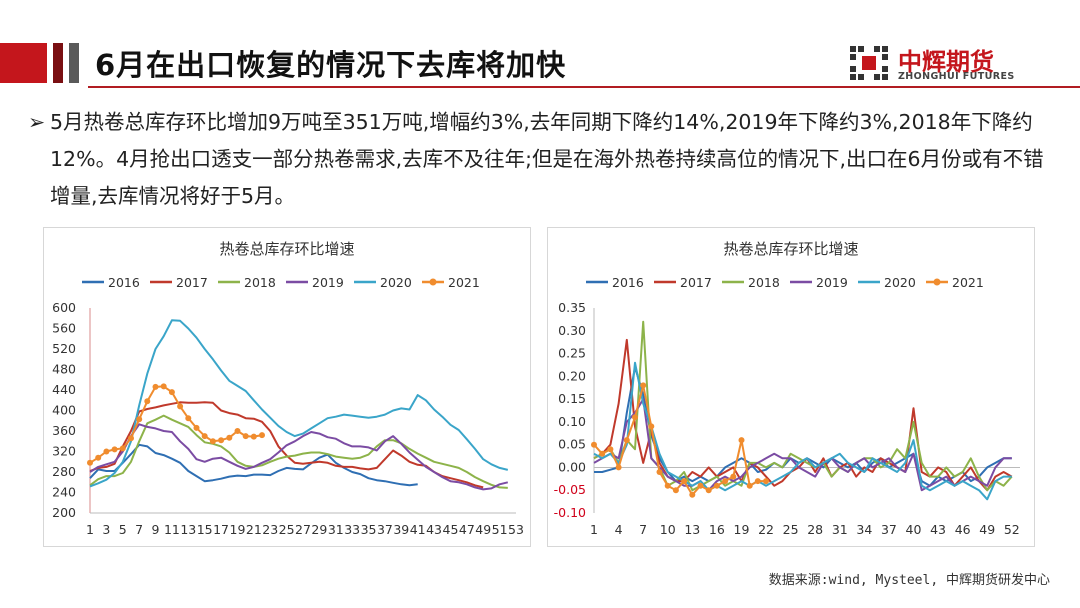  I want to click on legend-marker, so click(937, 282).